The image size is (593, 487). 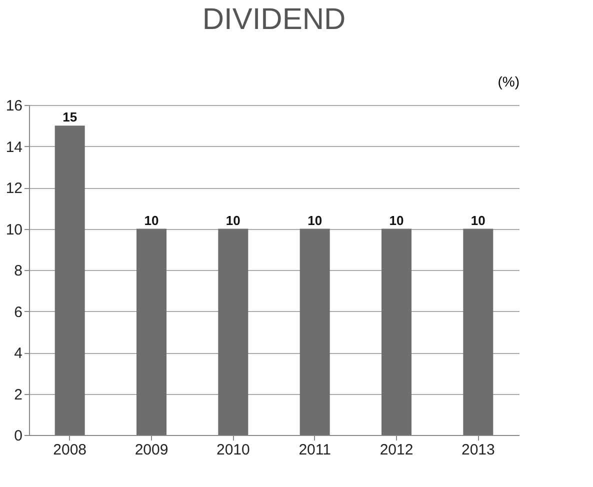 What do you see at coordinates (18, 271) in the screenshot?
I see `y-tick-label: 8` at bounding box center [18, 271].